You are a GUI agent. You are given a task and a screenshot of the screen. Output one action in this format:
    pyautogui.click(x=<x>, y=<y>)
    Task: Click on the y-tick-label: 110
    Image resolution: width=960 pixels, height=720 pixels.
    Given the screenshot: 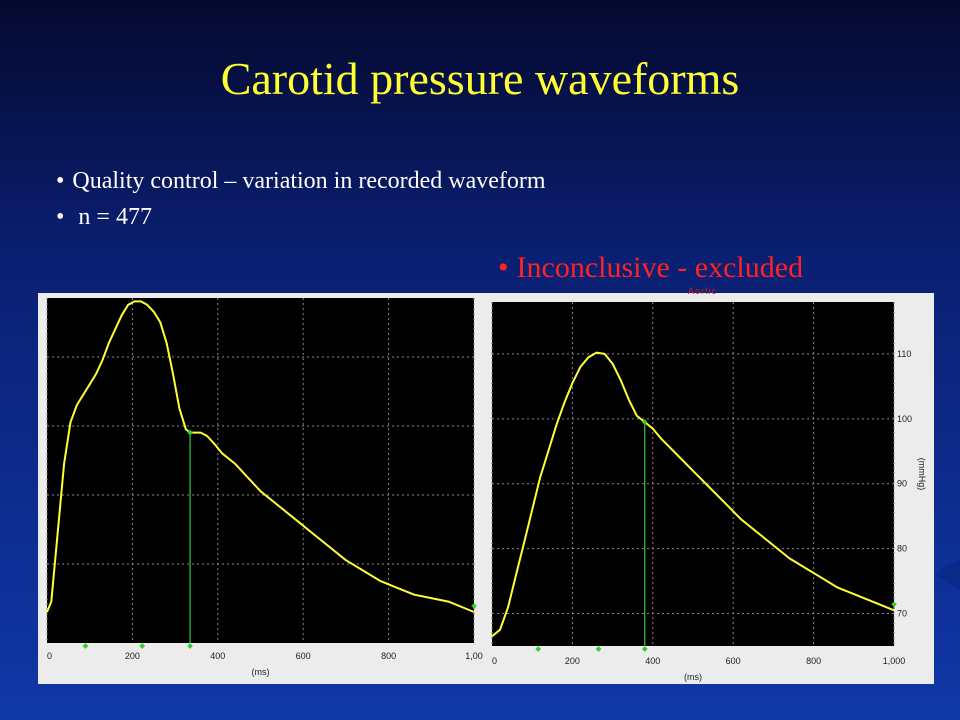 What is the action you would take?
    pyautogui.click(x=904, y=354)
    